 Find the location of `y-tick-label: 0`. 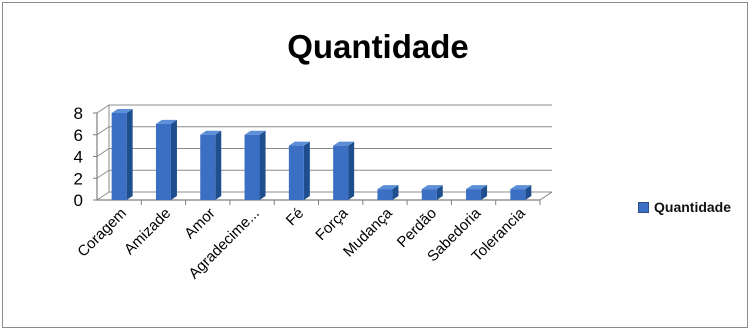

y-tick-label: 0 is located at coordinates (78, 200).